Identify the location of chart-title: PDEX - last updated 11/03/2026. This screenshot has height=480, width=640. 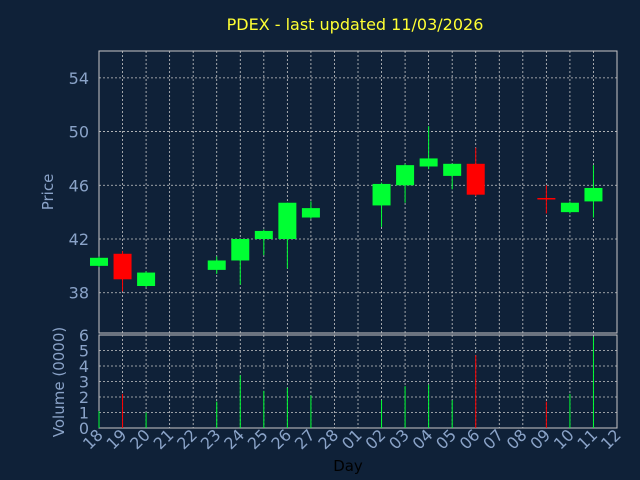
(355, 24).